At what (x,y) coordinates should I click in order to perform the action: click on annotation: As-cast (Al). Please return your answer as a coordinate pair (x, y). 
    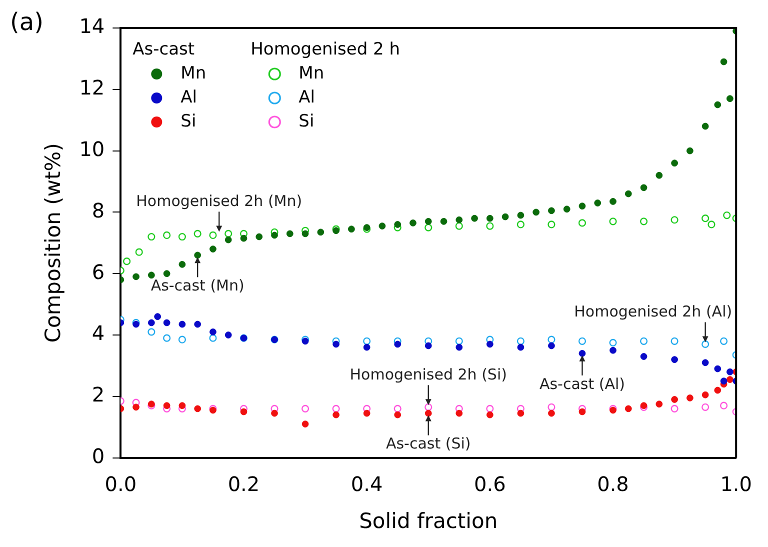
    Looking at the image, I should click on (582, 383).